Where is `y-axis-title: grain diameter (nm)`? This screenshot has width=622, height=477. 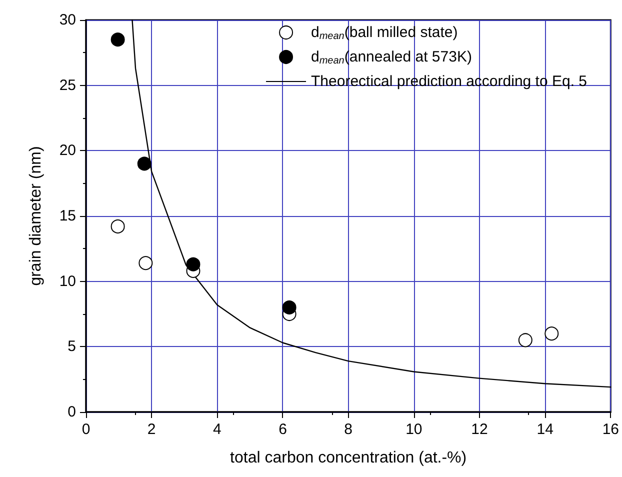
y-axis-title: grain diameter (nm) is located at coordinates (36, 216).